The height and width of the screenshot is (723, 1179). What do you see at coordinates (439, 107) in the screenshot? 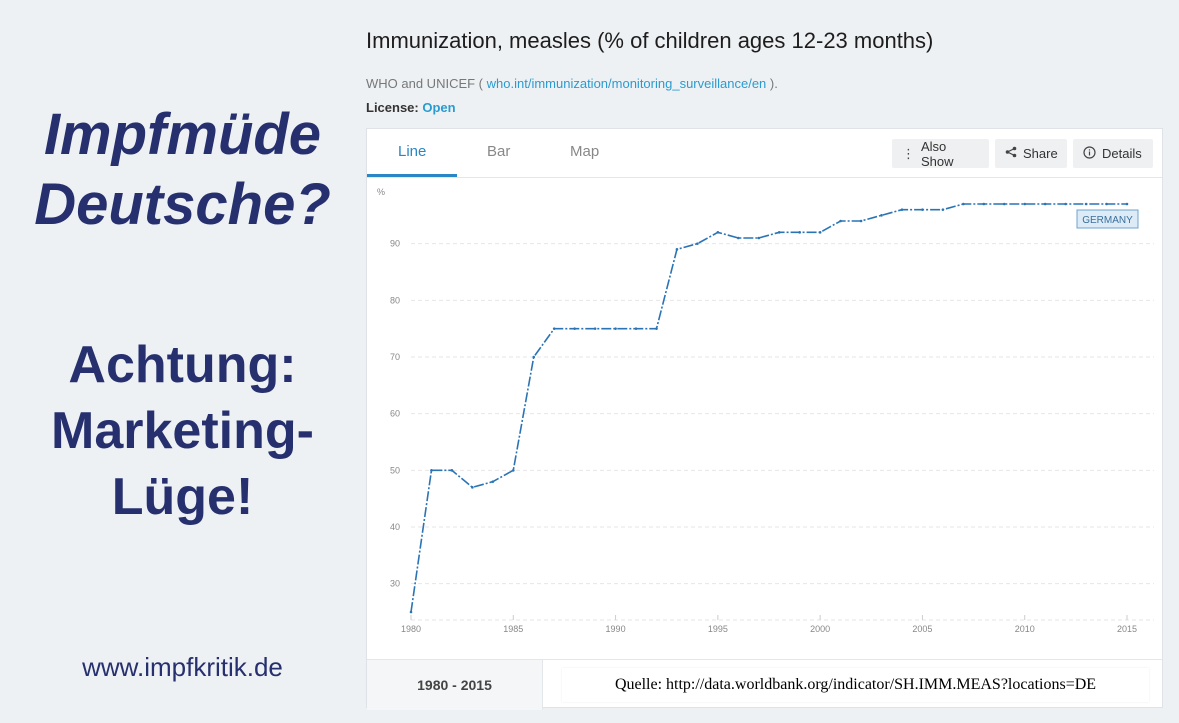
I see `license-value: Open` at bounding box center [439, 107].